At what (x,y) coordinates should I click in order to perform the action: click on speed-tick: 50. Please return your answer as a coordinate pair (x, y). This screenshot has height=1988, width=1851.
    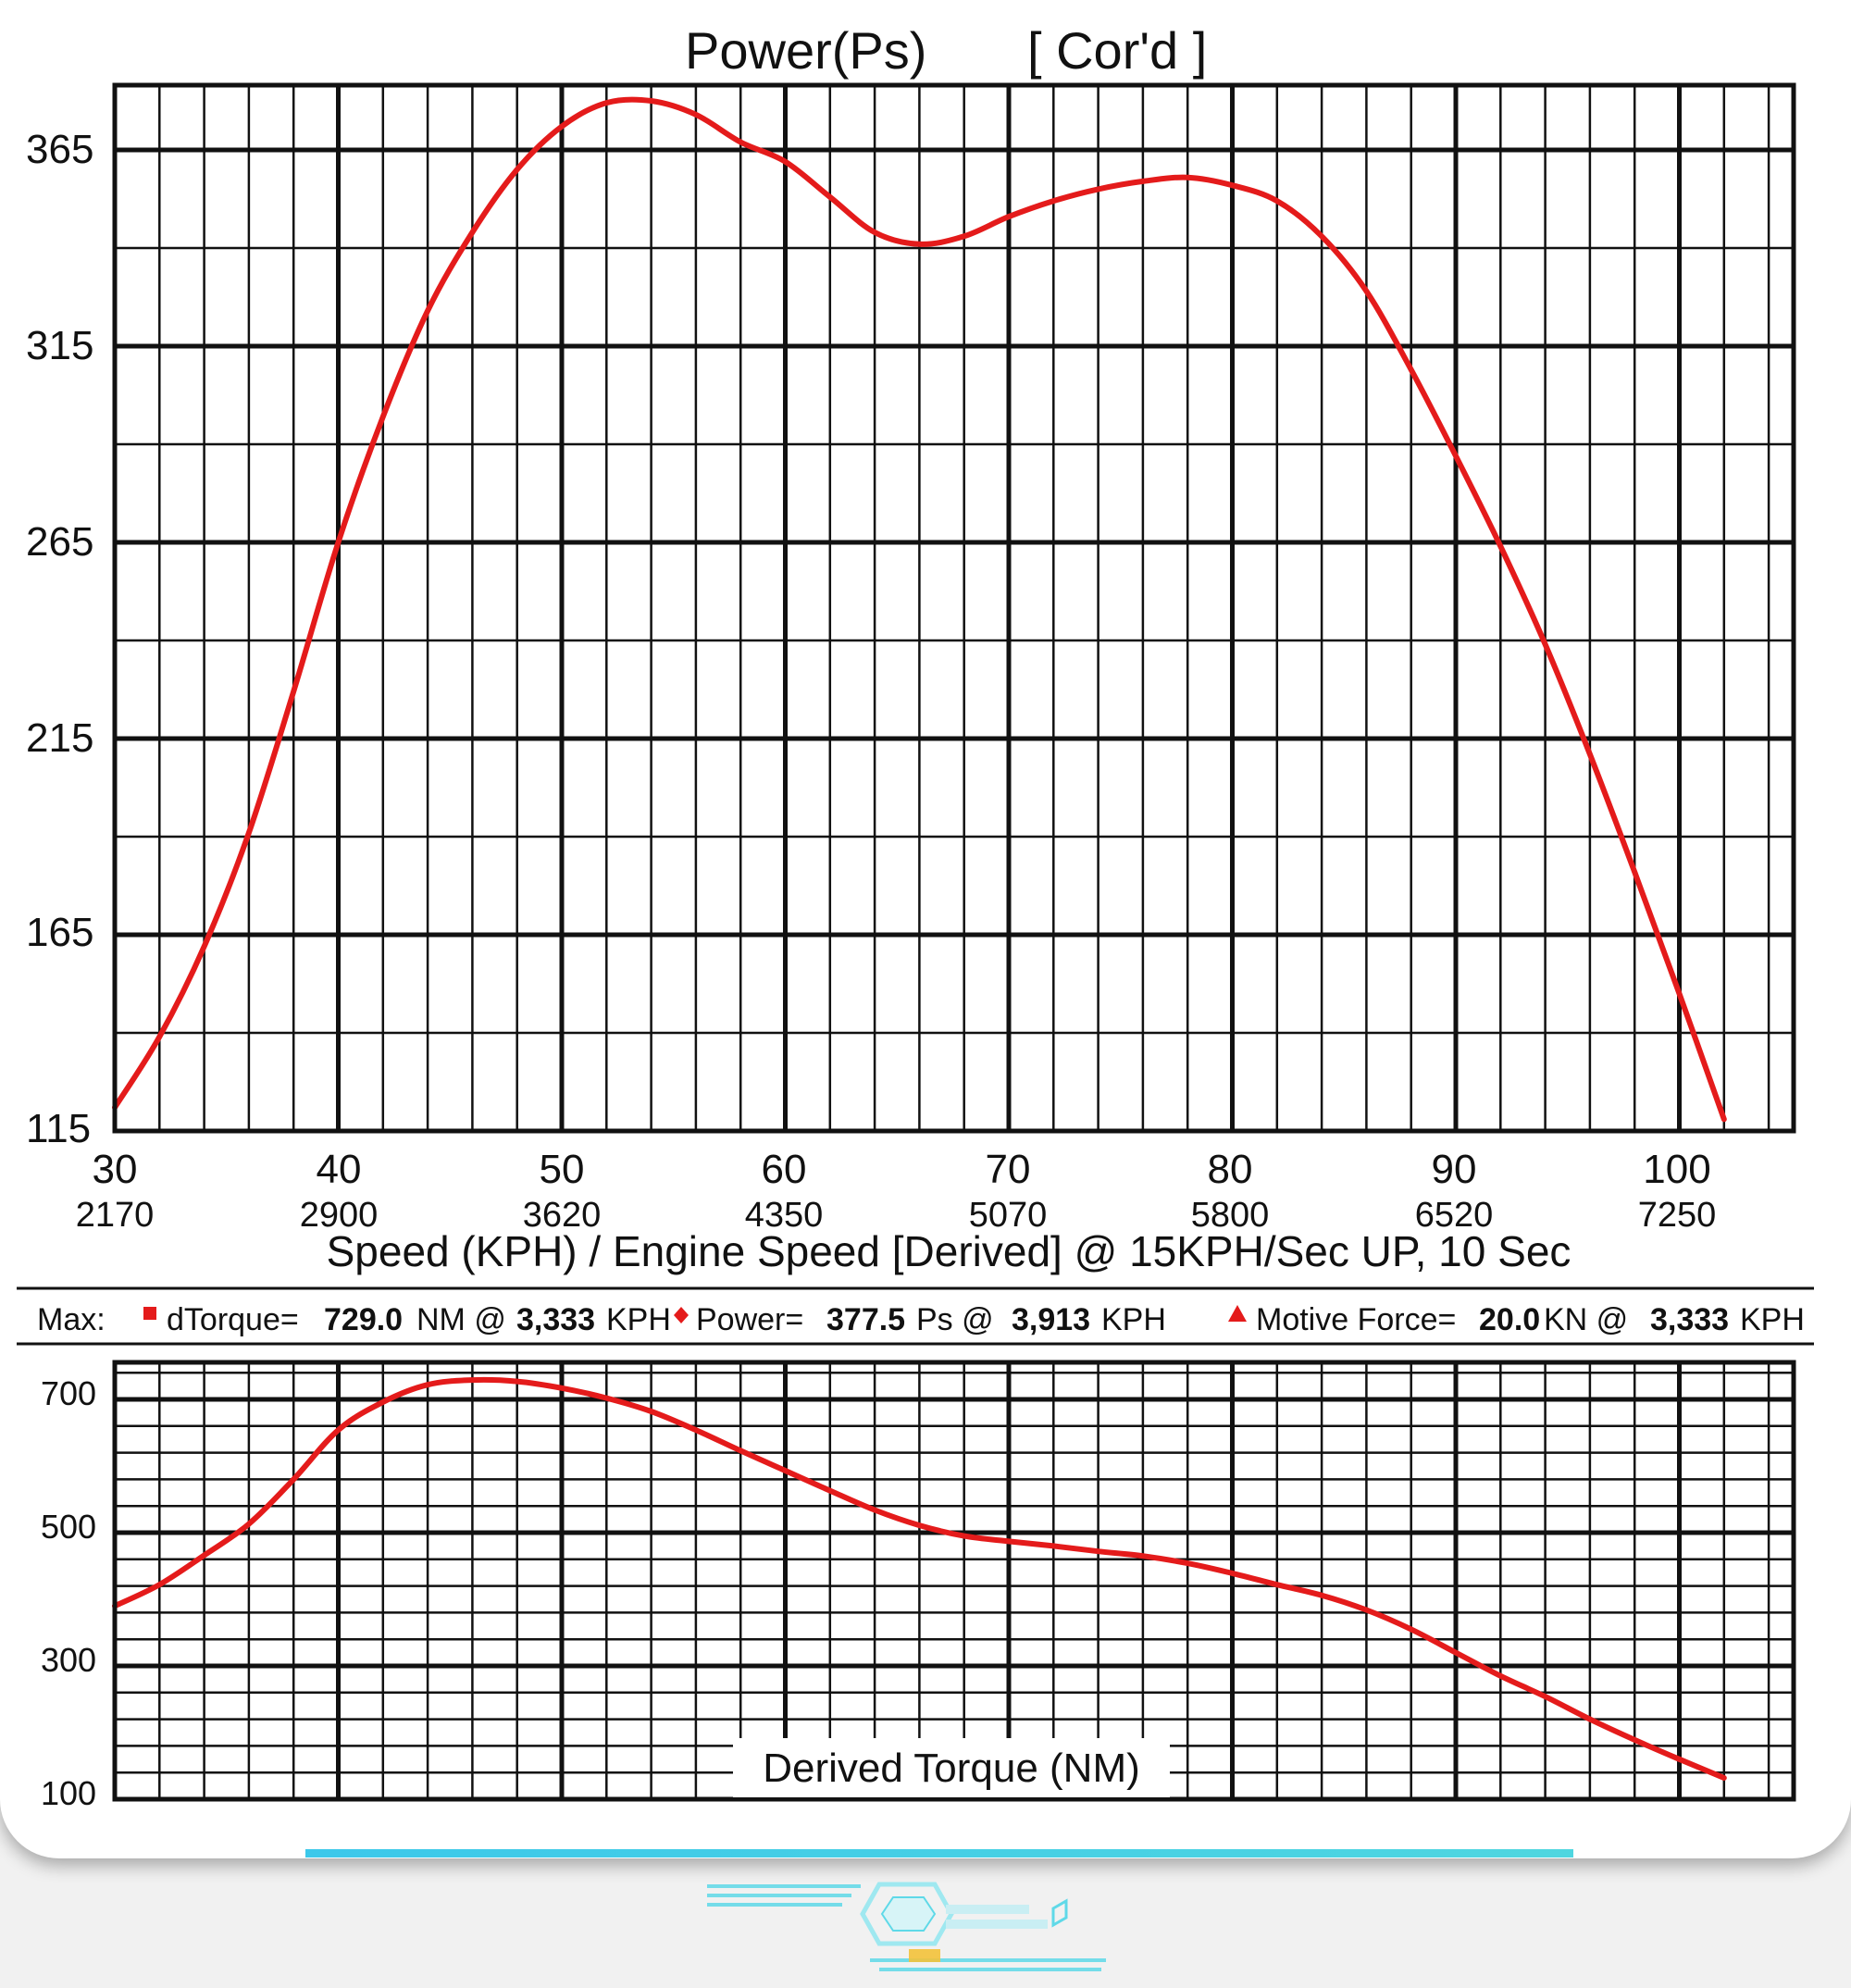
    Looking at the image, I should click on (562, 1170).